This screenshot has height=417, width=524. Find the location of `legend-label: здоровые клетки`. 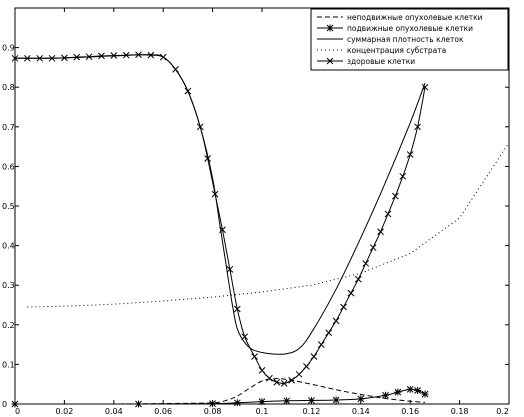

legend-label: здоровые клетки is located at coordinates (381, 61).